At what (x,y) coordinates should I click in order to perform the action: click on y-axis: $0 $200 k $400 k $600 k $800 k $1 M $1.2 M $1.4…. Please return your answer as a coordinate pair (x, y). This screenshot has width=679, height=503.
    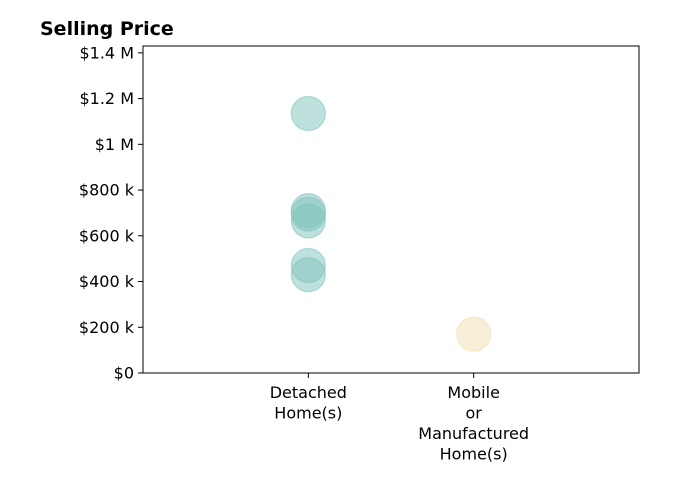
    Looking at the image, I should click on (111, 213).